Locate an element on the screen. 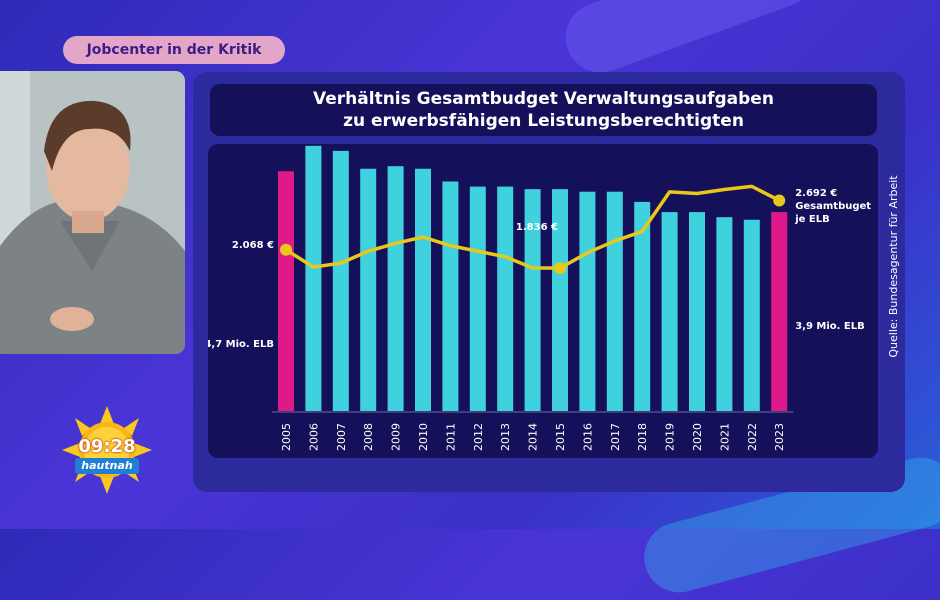 This screenshot has height=600, width=940. x-tick-label: 2009 is located at coordinates (396, 437).